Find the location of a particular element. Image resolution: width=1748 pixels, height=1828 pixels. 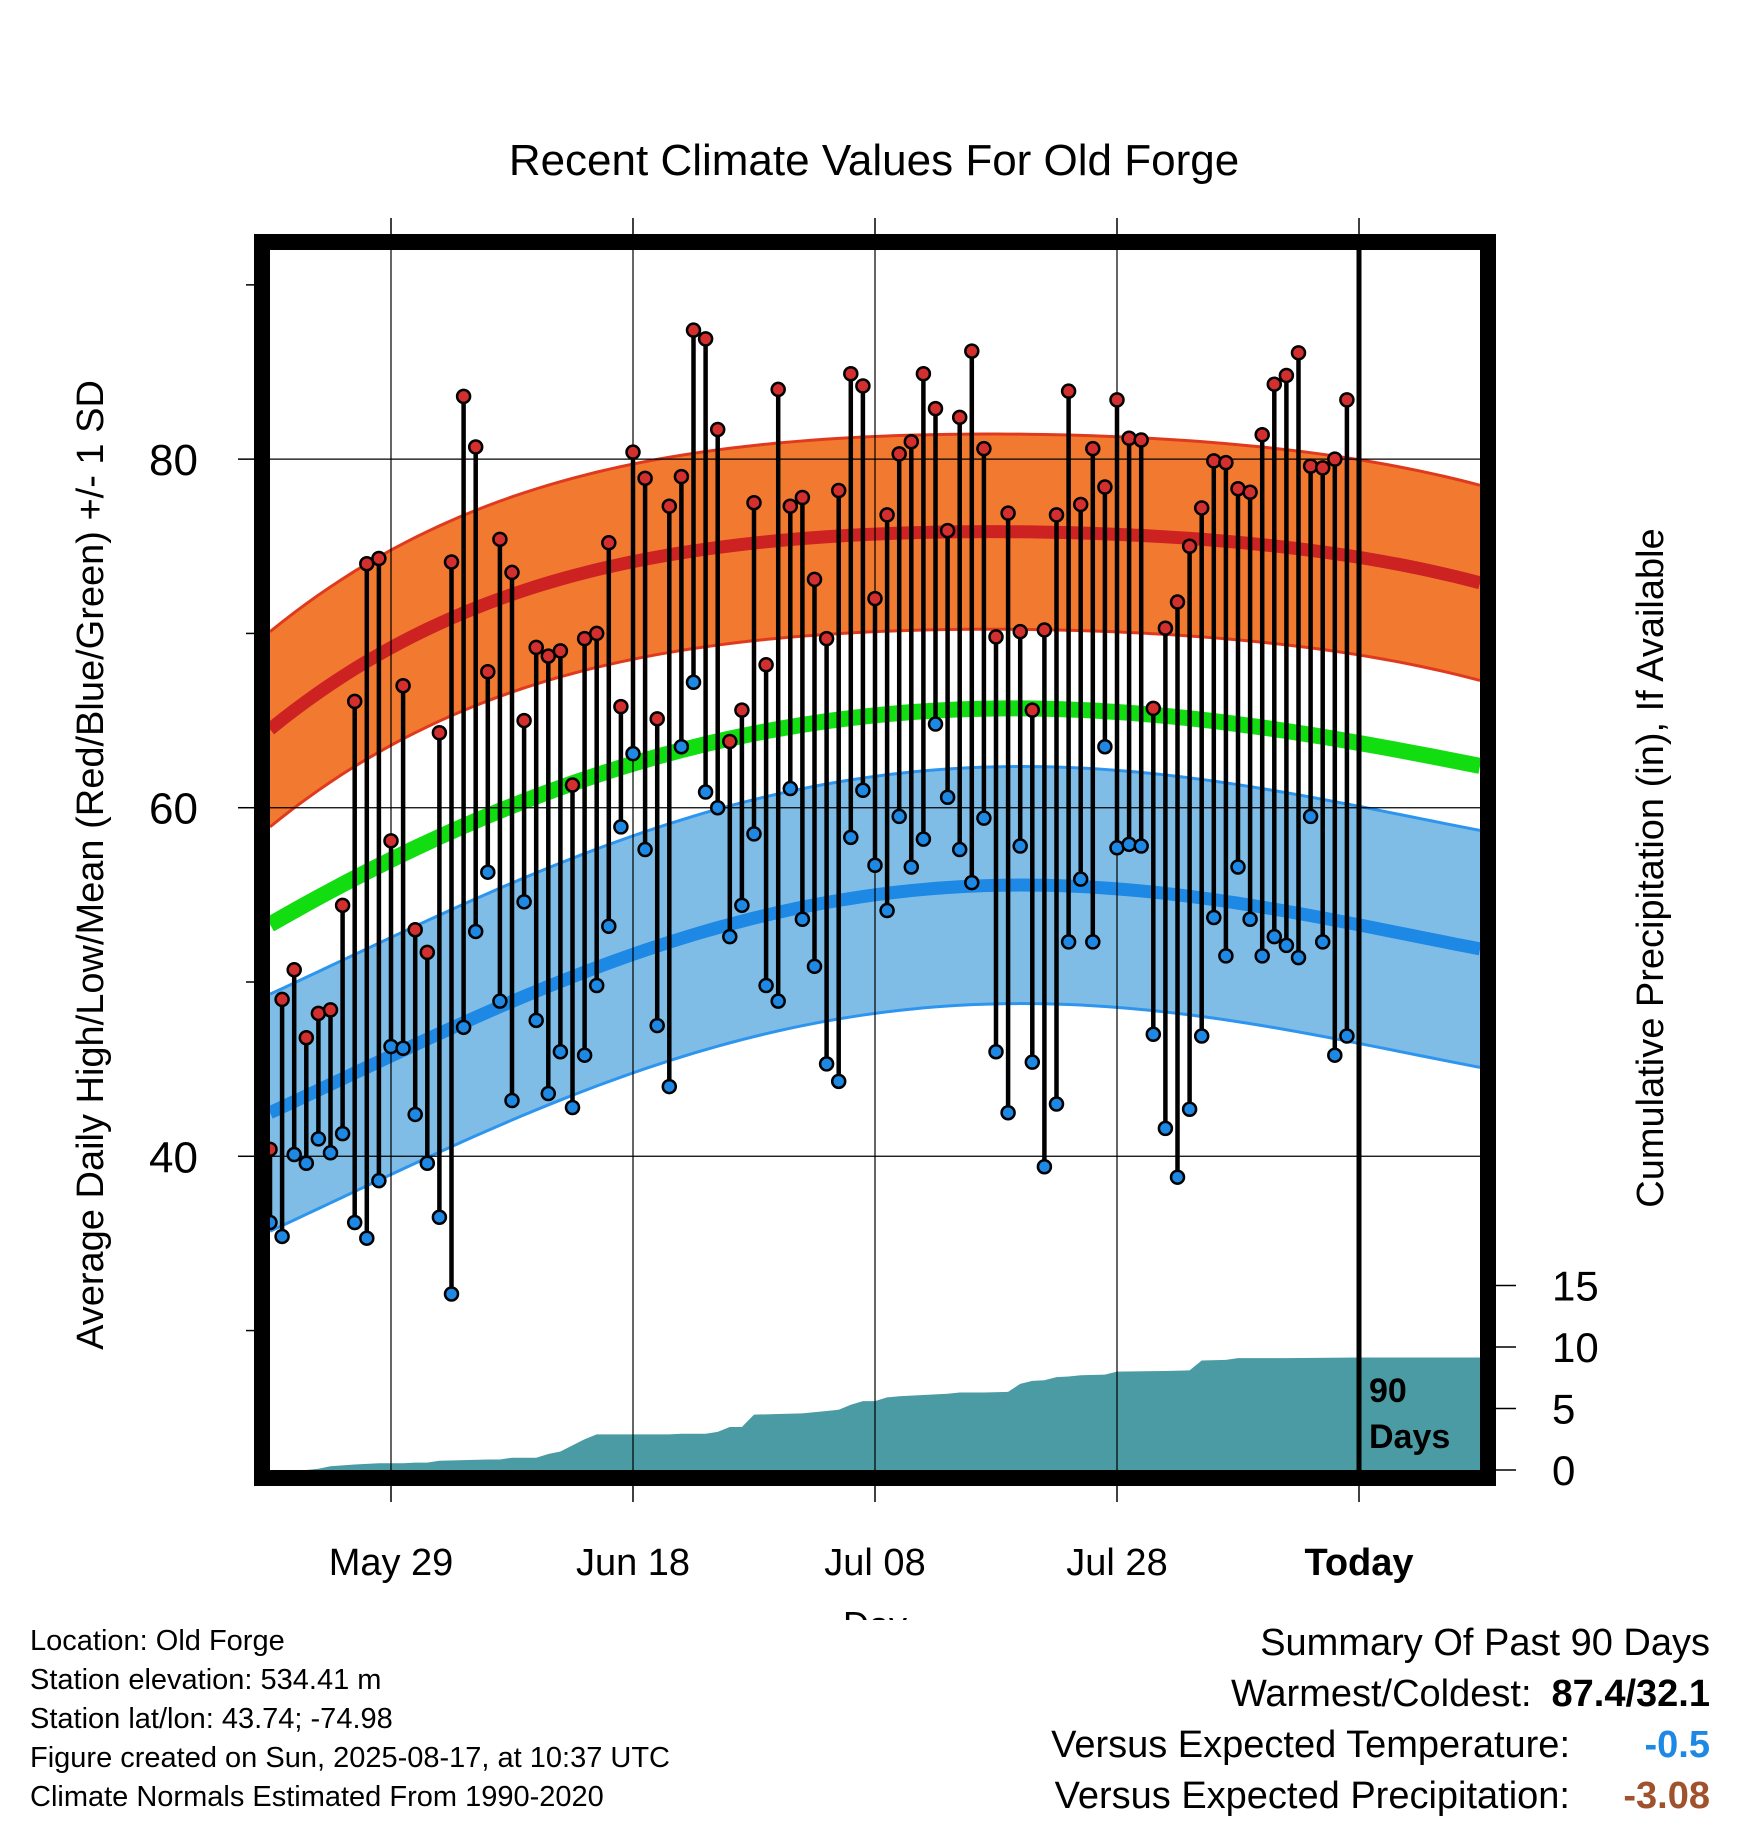

elevation-text: Station elevation: 534.41 m is located at coordinates (206, 1680).